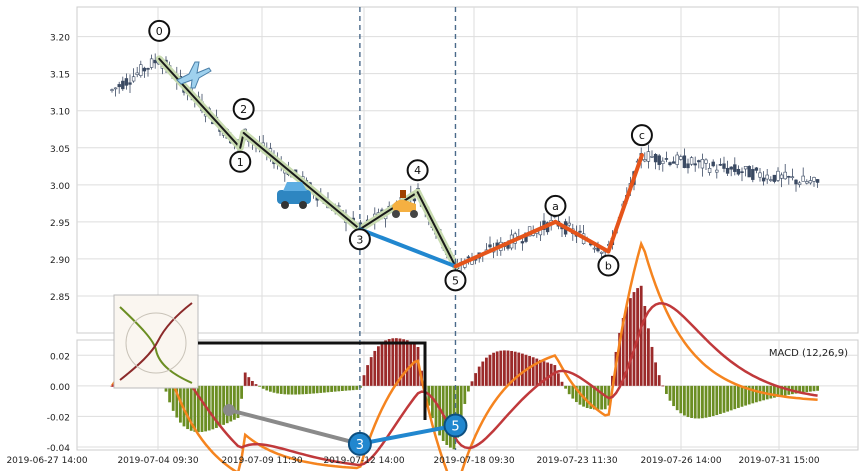  I want to click on y-tick-label: 3.00, so click(60, 187).